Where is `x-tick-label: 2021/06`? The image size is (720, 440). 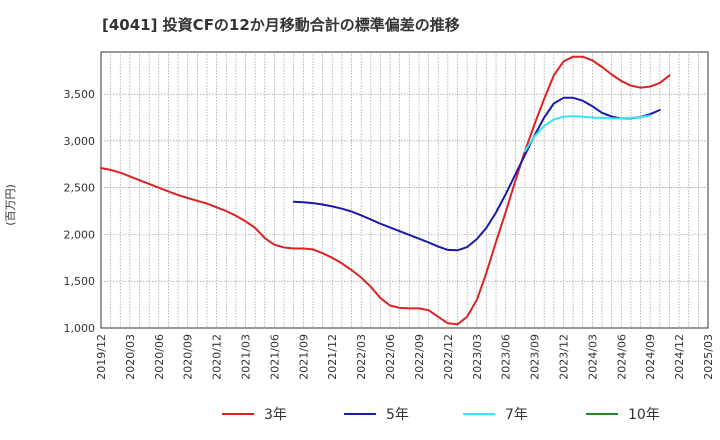 x-tick-label: 2021/06 is located at coordinates (274, 357).